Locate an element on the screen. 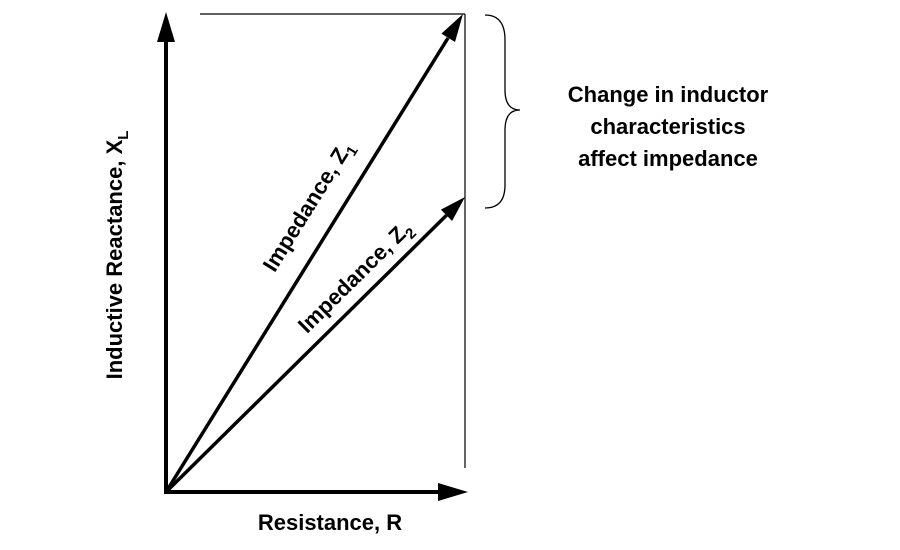 This screenshot has width=900, height=550. x-axis-label: Resistance, R is located at coordinates (330, 522).